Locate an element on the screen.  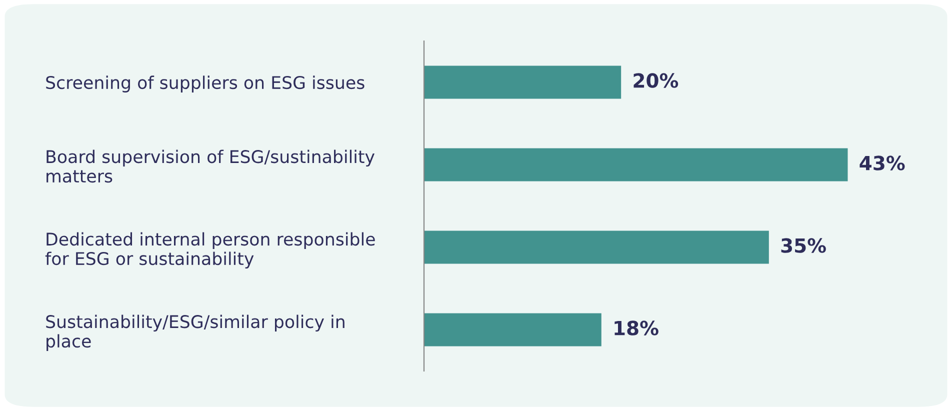
data-label: 43% is located at coordinates (882, 163).